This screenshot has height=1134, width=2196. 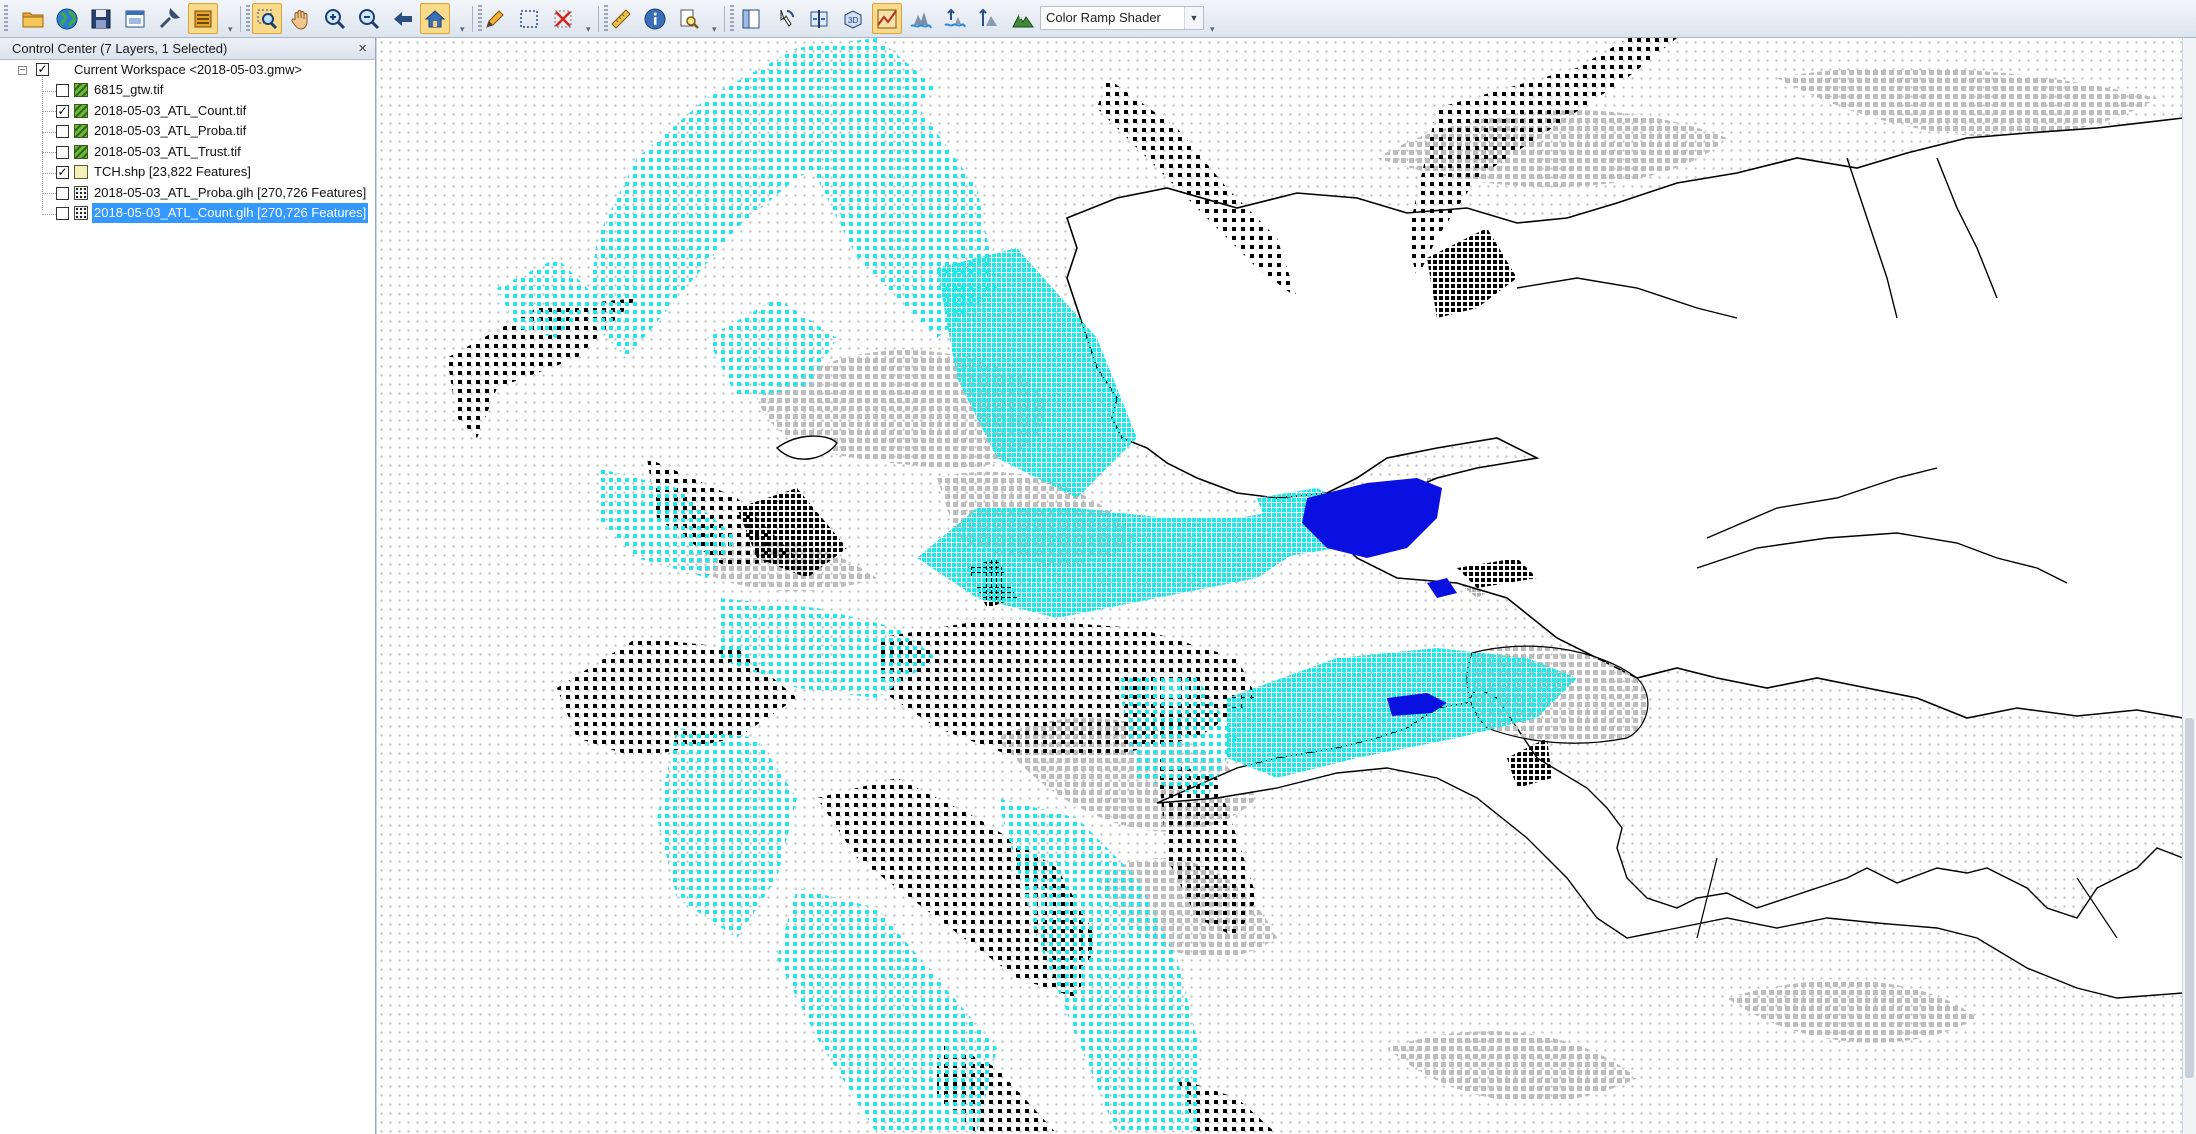 What do you see at coordinates (120, 48) in the screenshot?
I see `control-center-title: Control Center (7 Layers, 1 Selected)` at bounding box center [120, 48].